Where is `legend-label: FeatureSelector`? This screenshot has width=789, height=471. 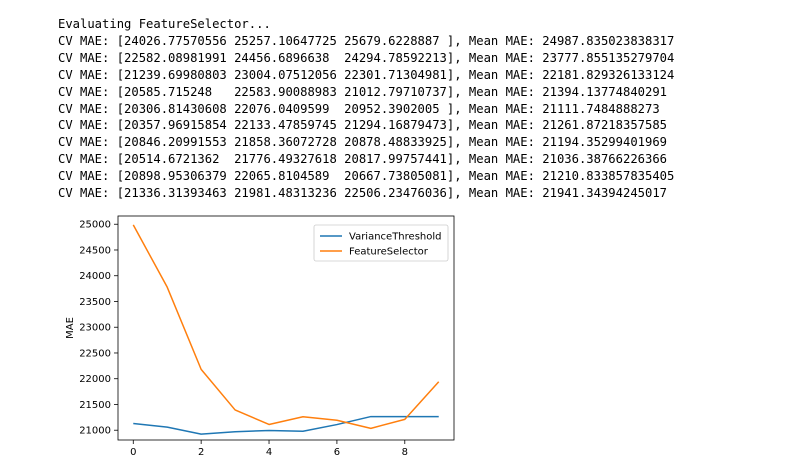
legend-label: FeatureSelector is located at coordinates (389, 252).